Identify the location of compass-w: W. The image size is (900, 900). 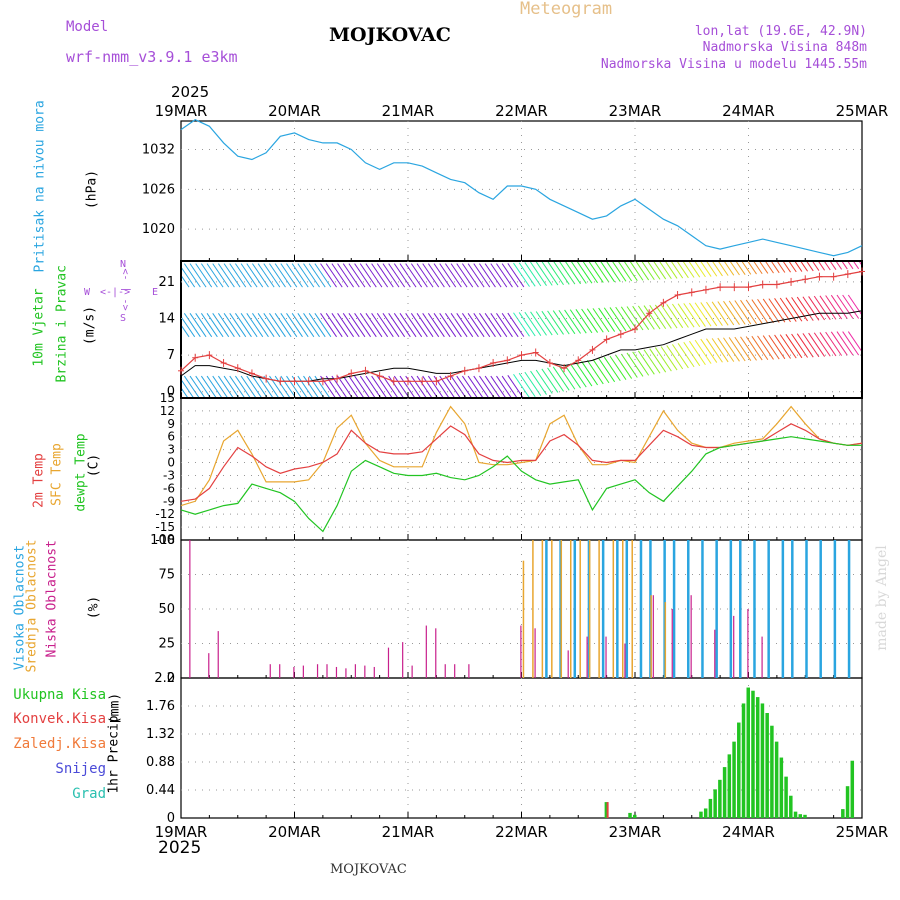
(87, 292).